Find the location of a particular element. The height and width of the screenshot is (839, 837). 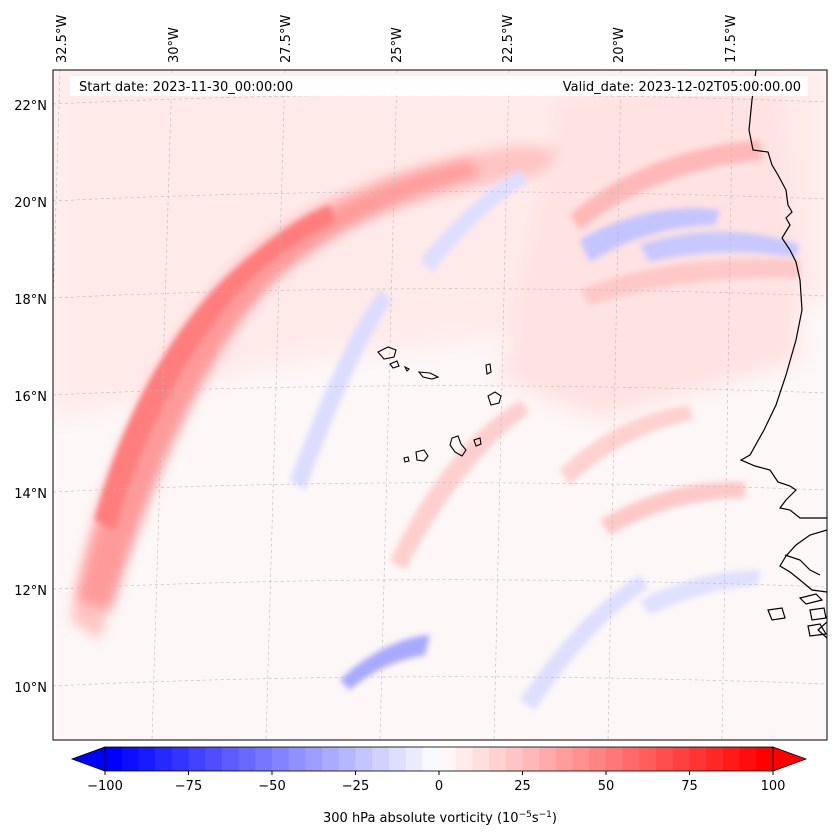

colorbar-label-exp2: −1 is located at coordinates (545, 815).